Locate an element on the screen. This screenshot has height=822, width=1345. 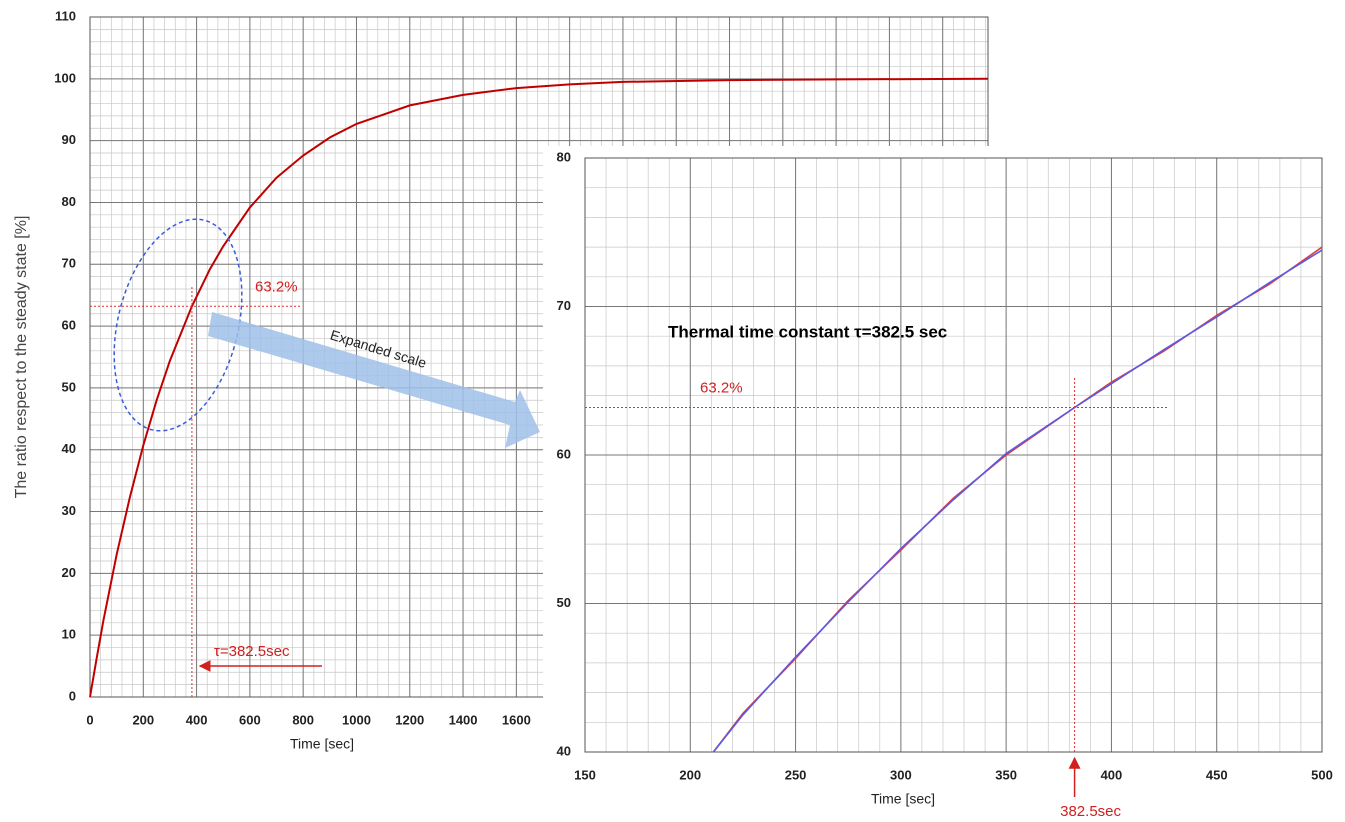
y-tick-label: 90 is located at coordinates (69, 139).